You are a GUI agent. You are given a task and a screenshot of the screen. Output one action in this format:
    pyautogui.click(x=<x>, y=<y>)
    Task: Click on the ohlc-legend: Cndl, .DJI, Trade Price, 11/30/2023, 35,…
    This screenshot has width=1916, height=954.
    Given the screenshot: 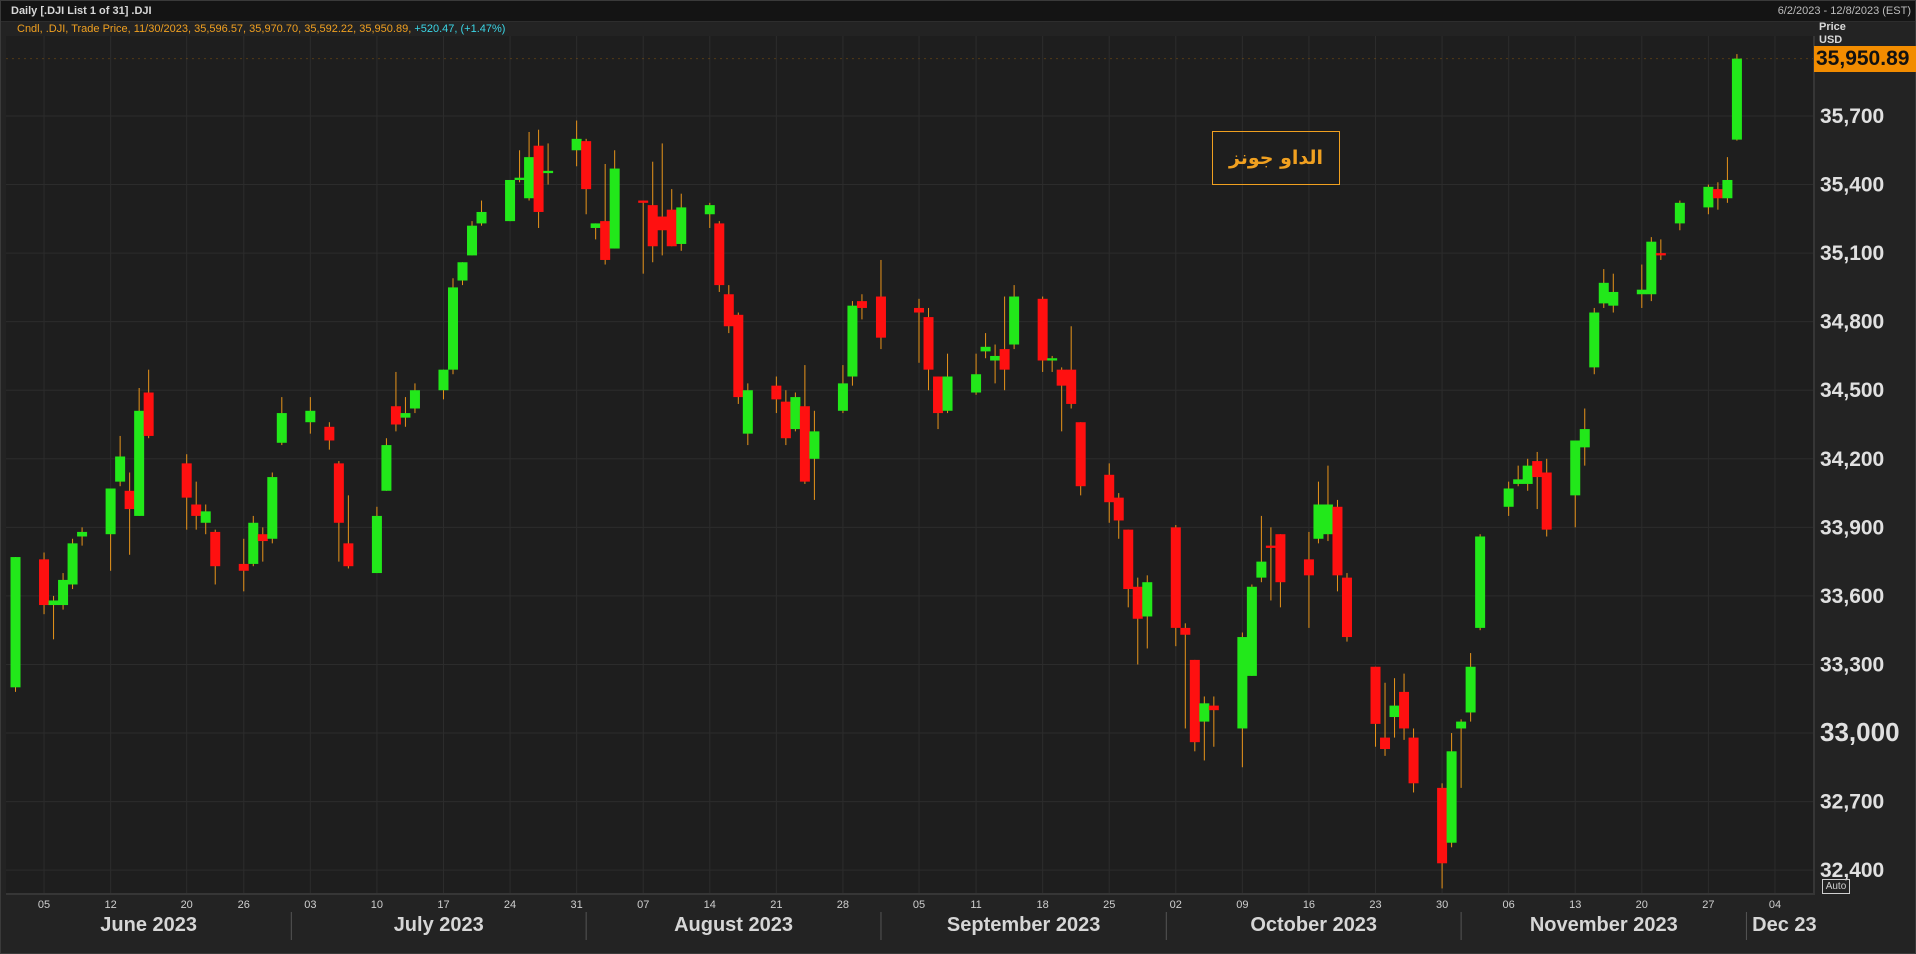 What is the action you would take?
    pyautogui.click(x=261, y=29)
    